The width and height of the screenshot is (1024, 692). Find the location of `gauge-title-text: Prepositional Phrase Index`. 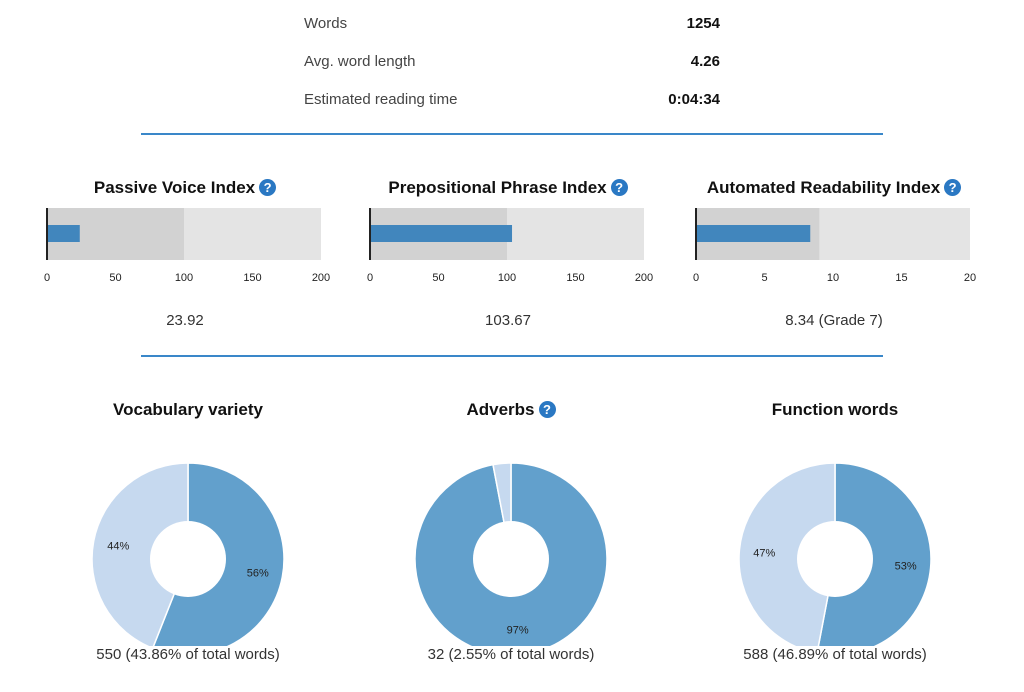

gauge-title-text: Prepositional Phrase Index is located at coordinates (497, 187).